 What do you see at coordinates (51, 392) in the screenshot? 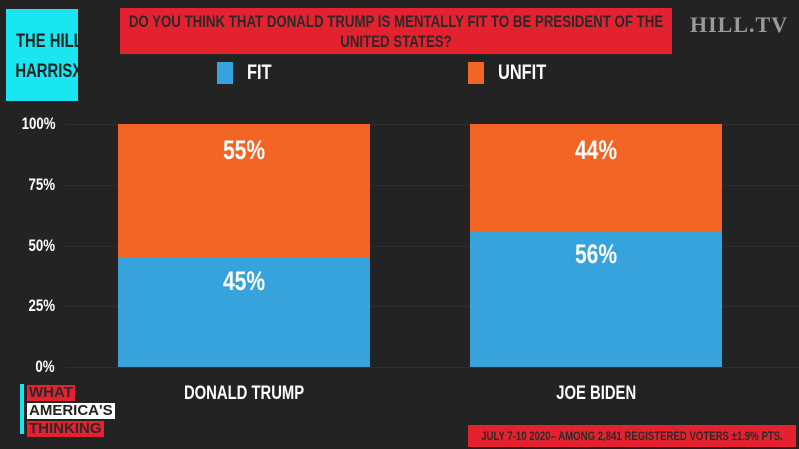
I see `brand-line-1: WHAT` at bounding box center [51, 392].